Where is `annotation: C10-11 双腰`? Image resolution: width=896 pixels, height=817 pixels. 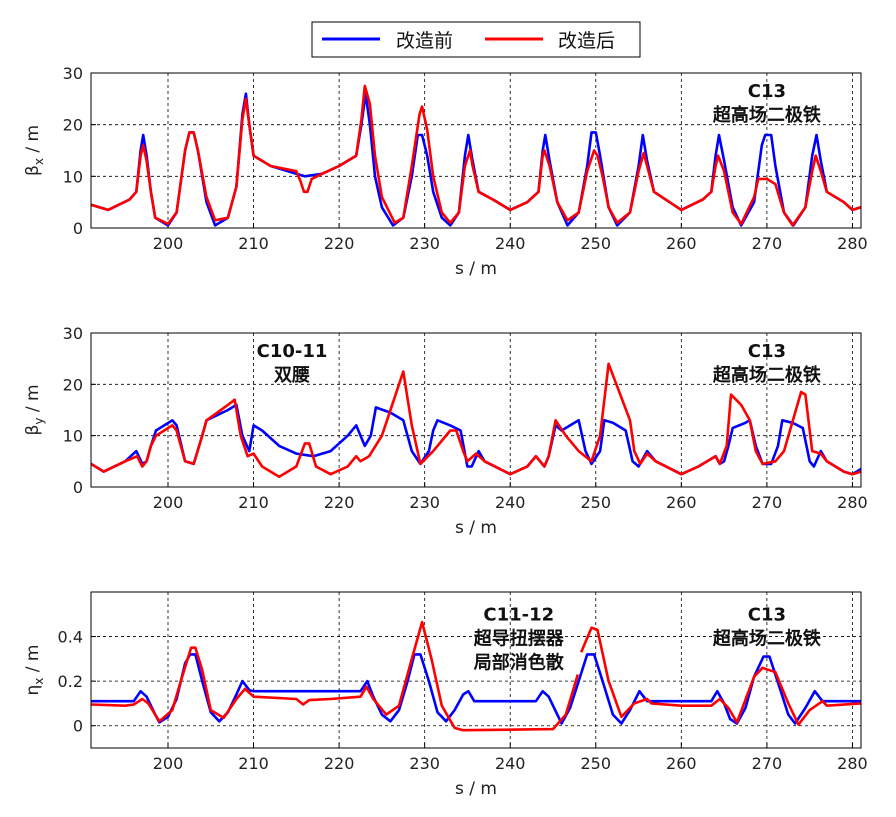
annotation: C10-11 双腰 is located at coordinates (292, 363).